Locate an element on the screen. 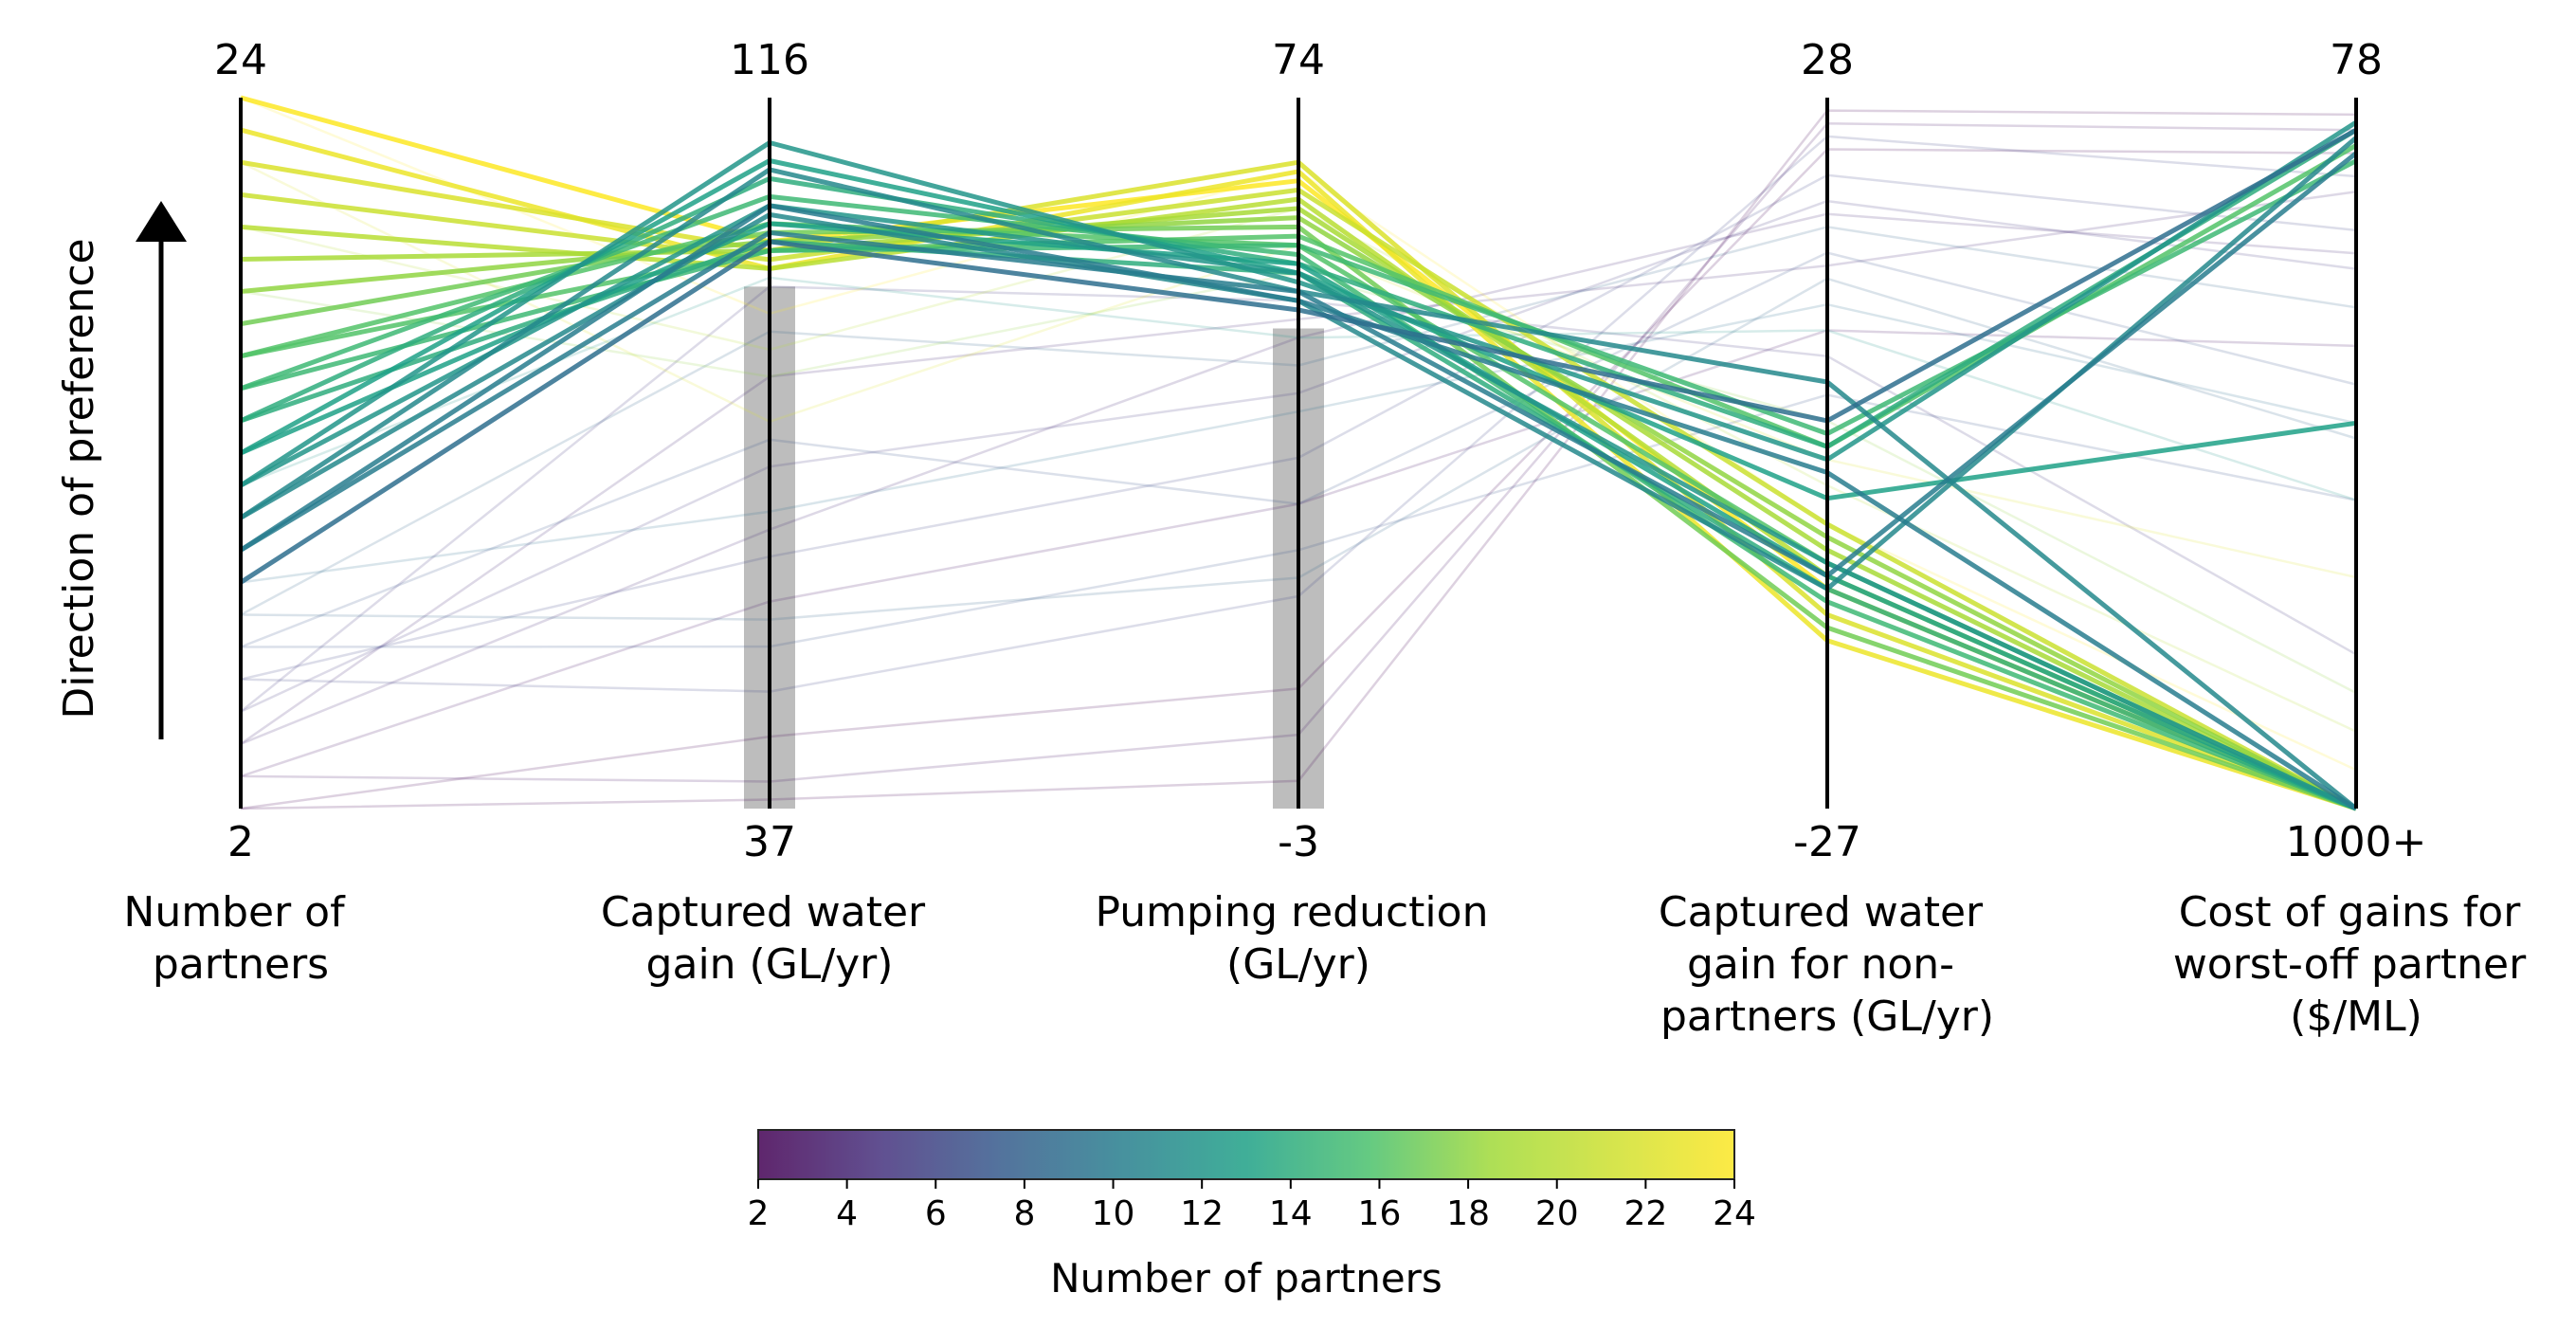 The image size is (2576, 1329). colorbar-tick-label-9: 20 is located at coordinates (1557, 1213).